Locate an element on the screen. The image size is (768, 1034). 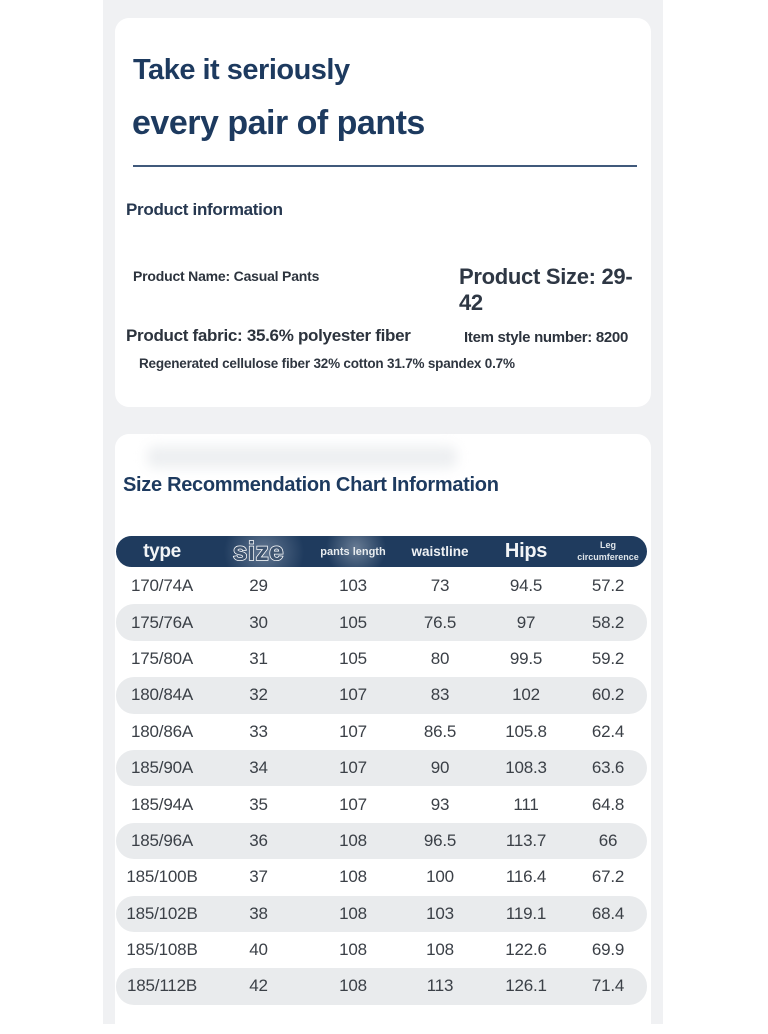
product-size-label: Product Size: 29-42 is located at coordinates (546, 289).